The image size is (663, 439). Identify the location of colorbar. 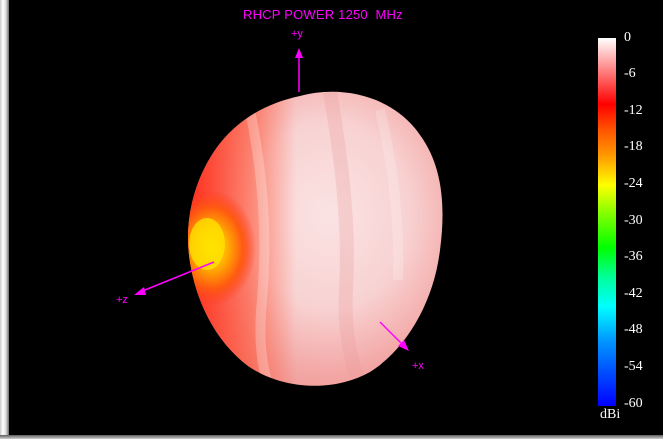
(607, 222).